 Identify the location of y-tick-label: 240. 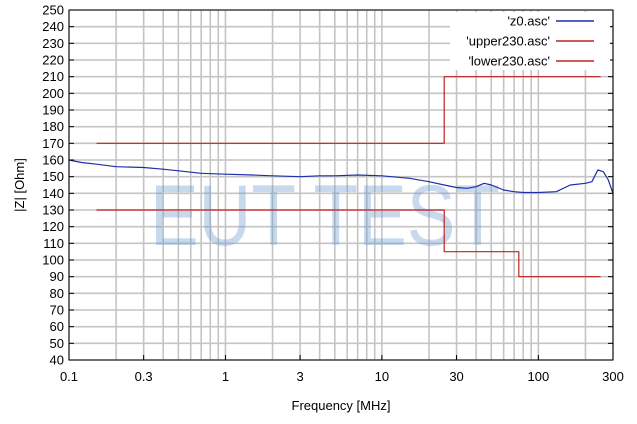
(53, 26).